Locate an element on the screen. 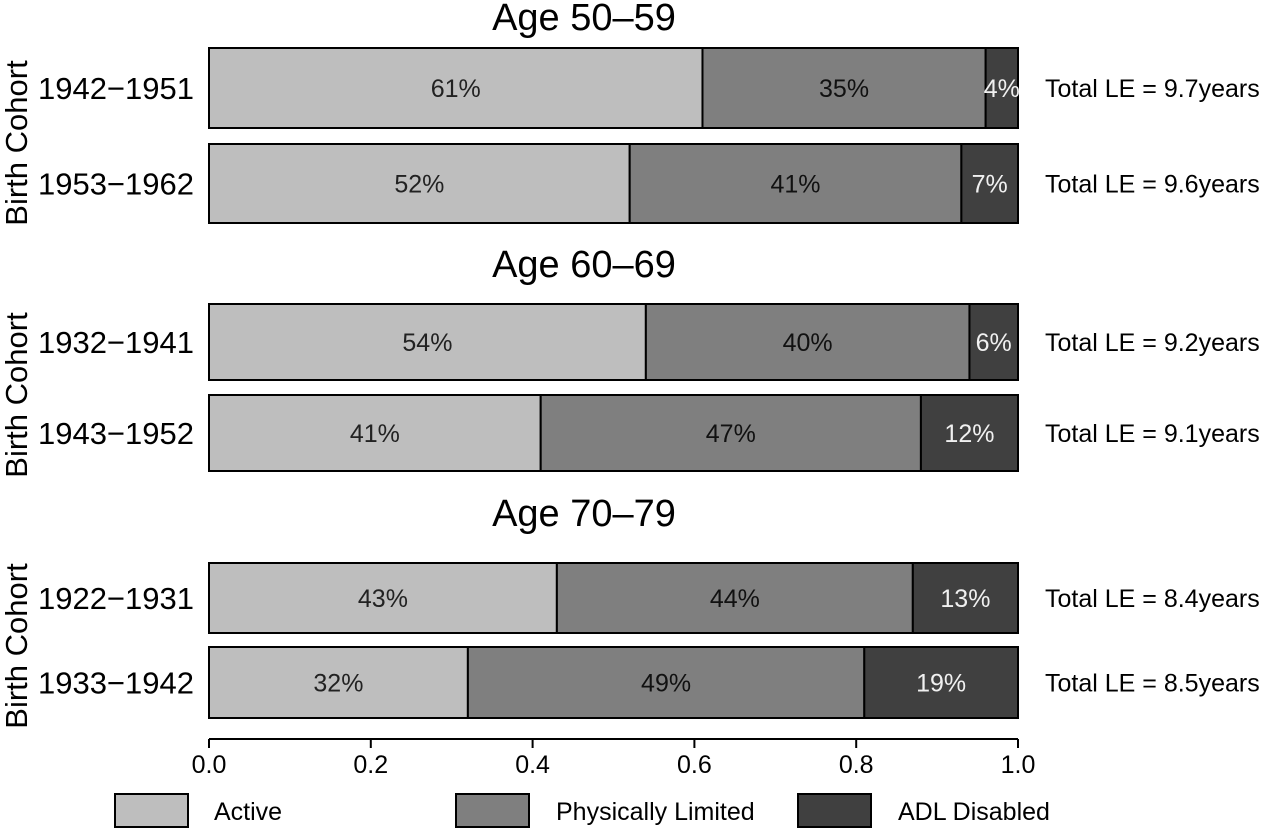 The height and width of the screenshot is (830, 1280). legend-swatch-adl-disabled is located at coordinates (834, 810).